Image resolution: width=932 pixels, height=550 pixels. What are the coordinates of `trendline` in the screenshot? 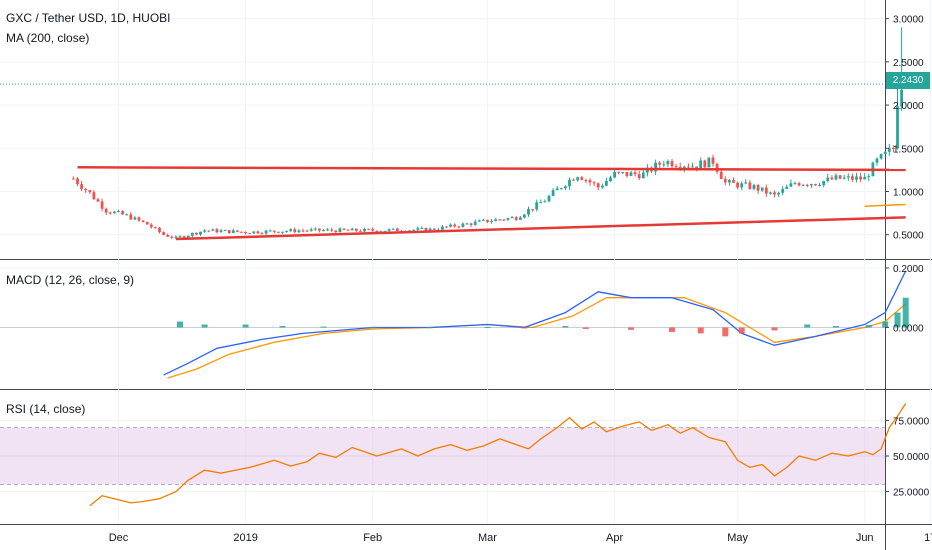 It's located at (540, 228).